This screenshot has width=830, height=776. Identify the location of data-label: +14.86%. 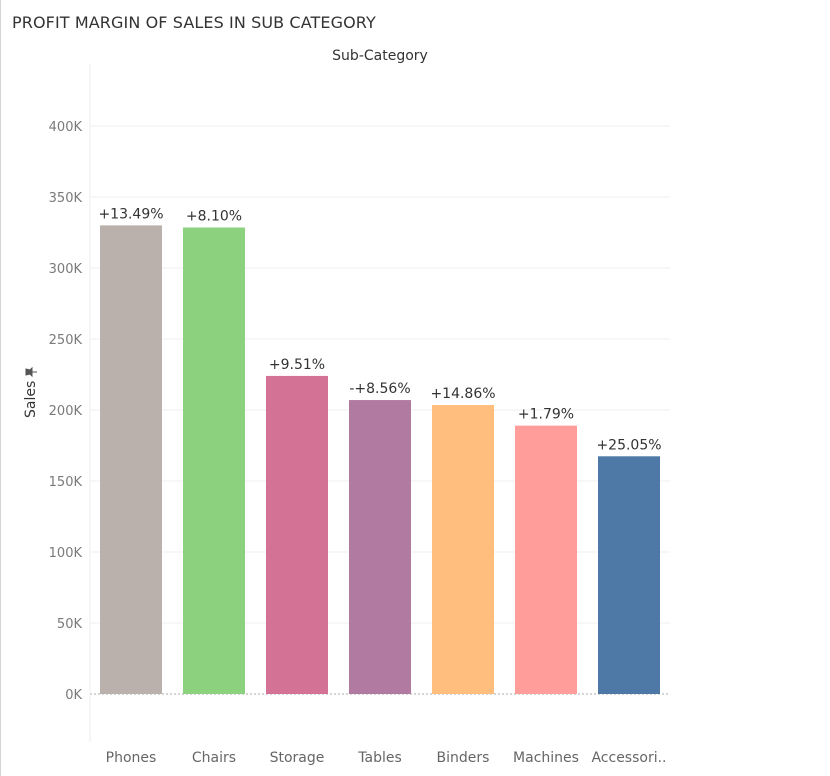
(462, 394).